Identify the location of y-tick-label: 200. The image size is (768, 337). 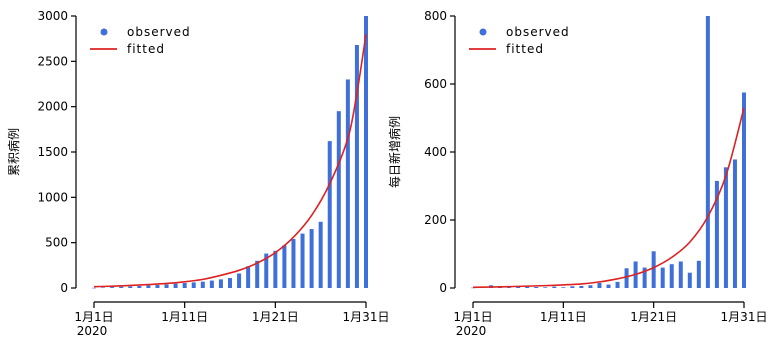
(435, 220).